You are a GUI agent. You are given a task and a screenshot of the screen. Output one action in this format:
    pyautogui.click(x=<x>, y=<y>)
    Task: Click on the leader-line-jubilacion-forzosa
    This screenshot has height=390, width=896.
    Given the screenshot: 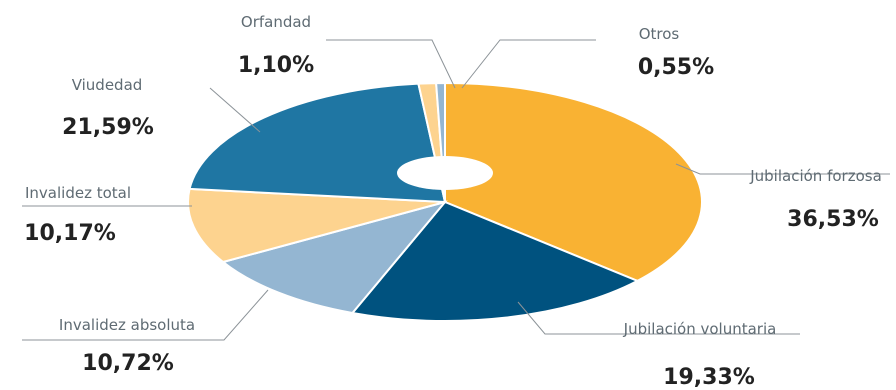 What is the action you would take?
    pyautogui.click(x=782, y=169)
    